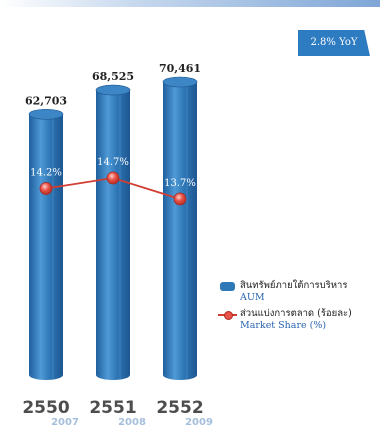 The image size is (380, 435). Describe the element at coordinates (132, 422) in the screenshot. I see `year-gregorian-label: 2008` at that location.